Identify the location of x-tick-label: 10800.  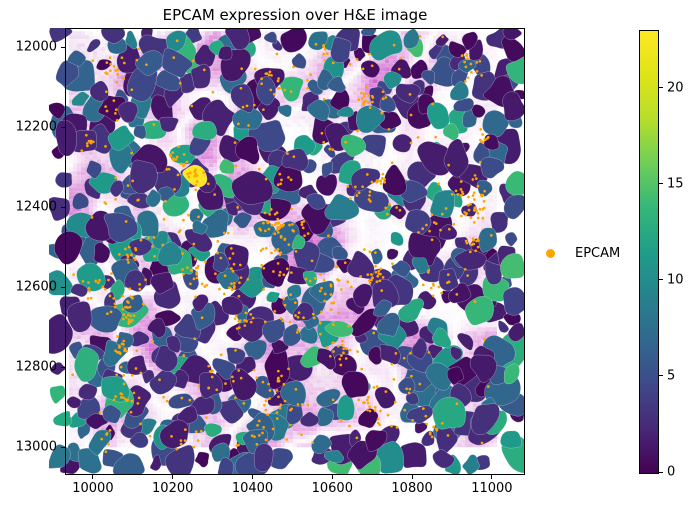
(412, 488).